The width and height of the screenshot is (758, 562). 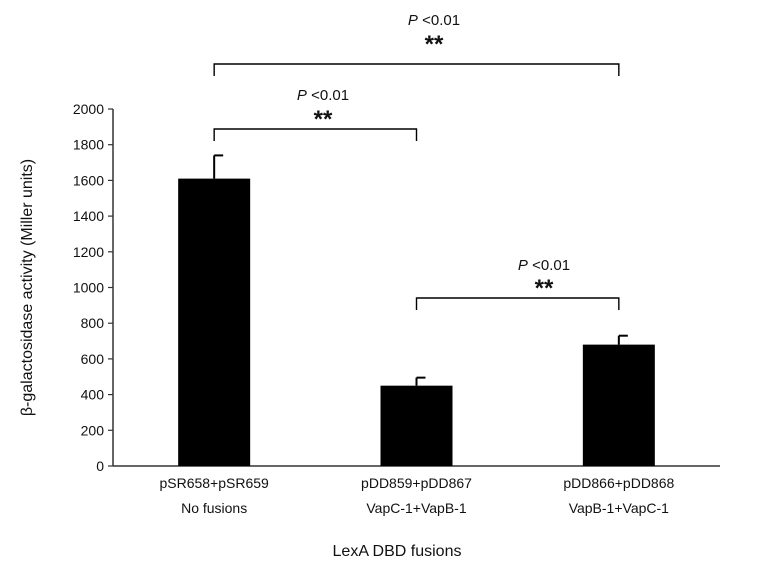 I want to click on y-tick-label: 1000, so click(x=88, y=288).